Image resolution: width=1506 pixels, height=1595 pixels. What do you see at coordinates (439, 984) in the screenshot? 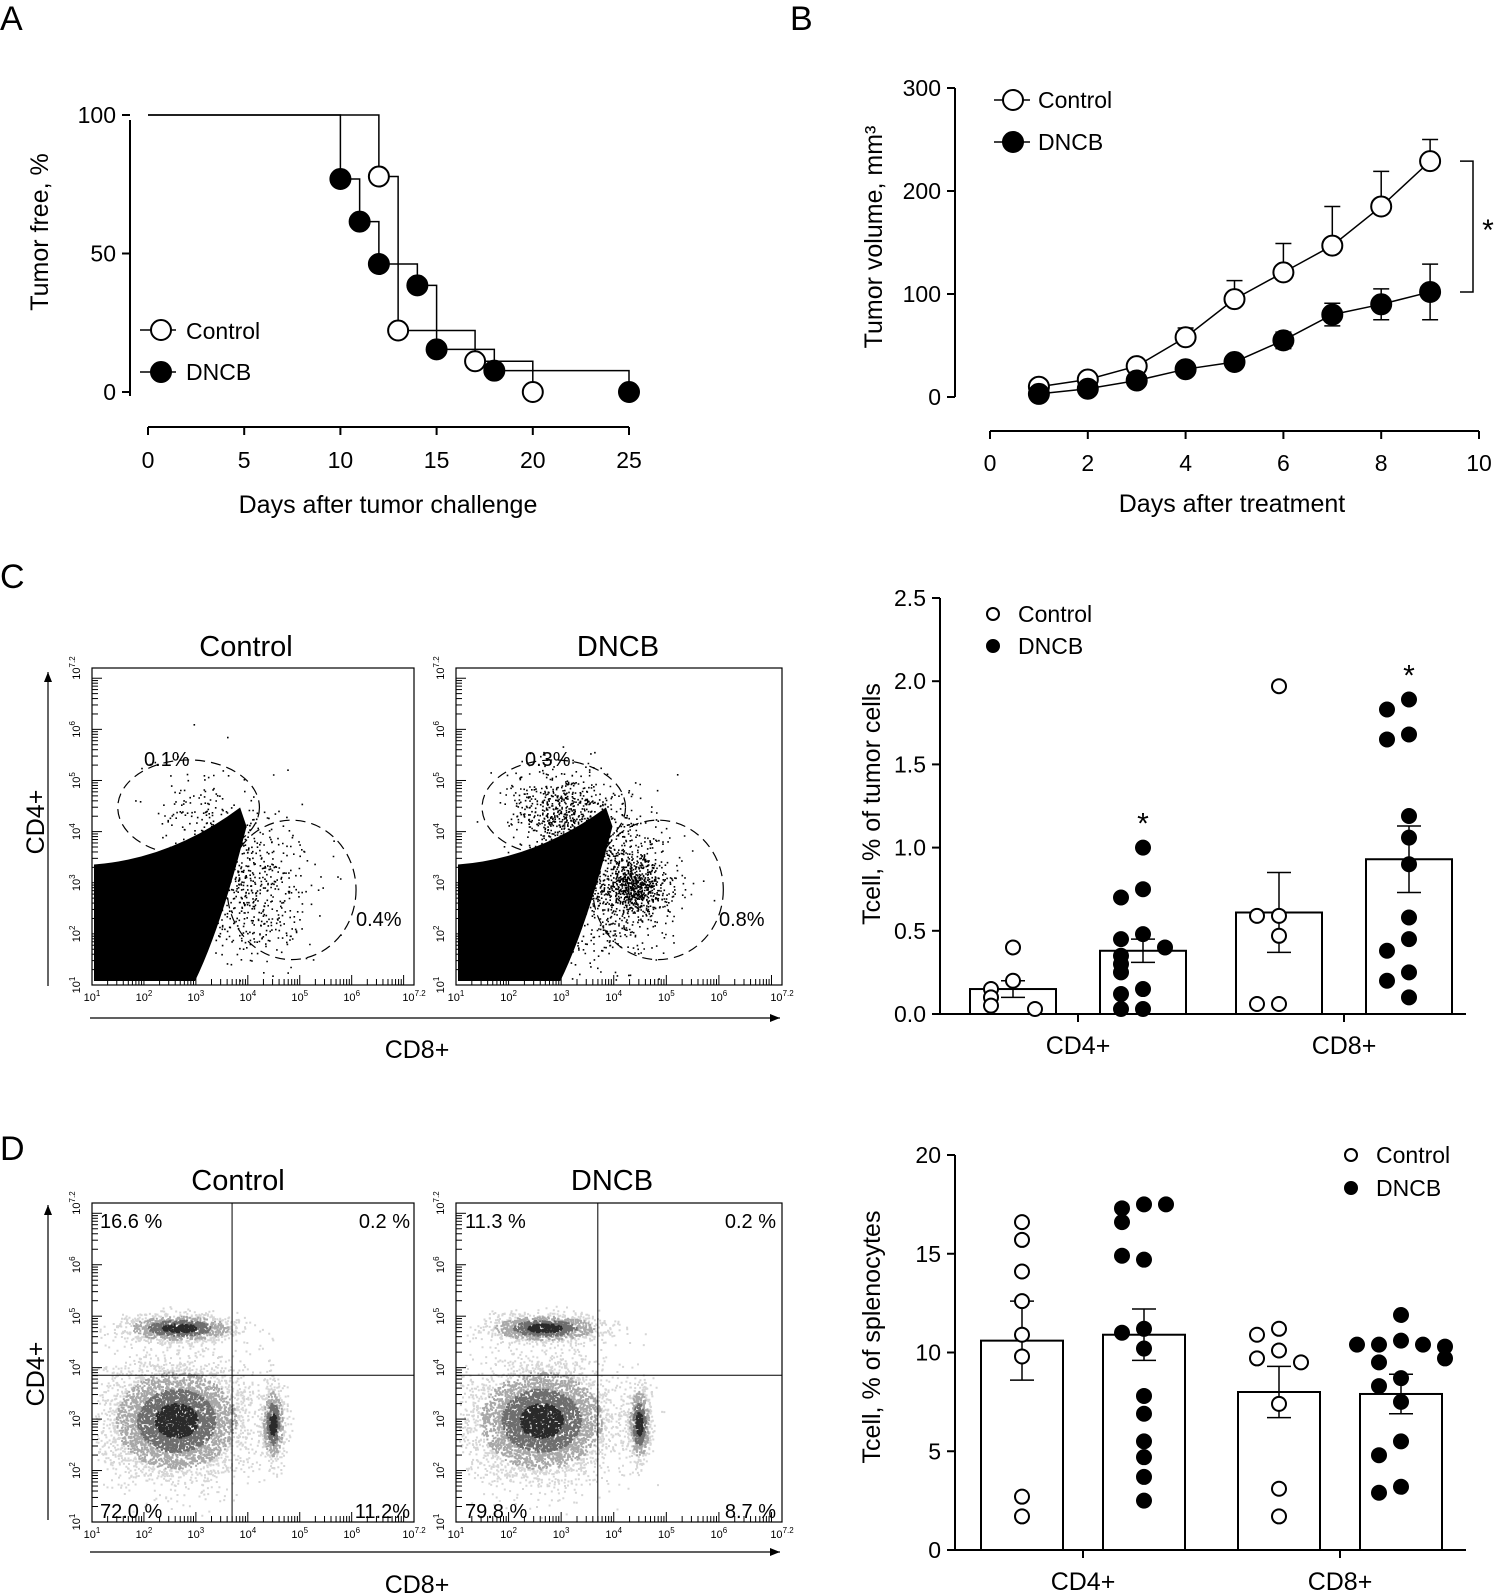
I see `panel-c-flow-dncb-y-tick-label: 10¹` at bounding box center [439, 984].